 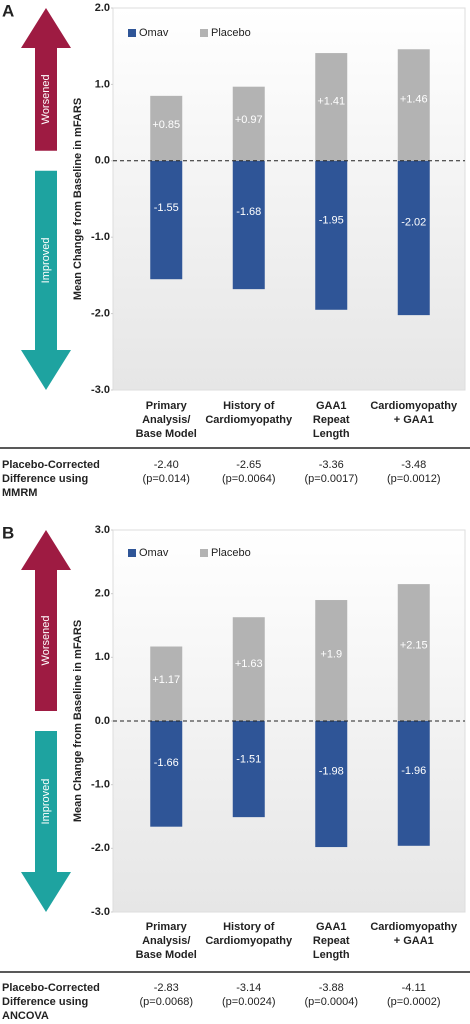 I want to click on p-value: (p=0.0012), so click(x=414, y=479).